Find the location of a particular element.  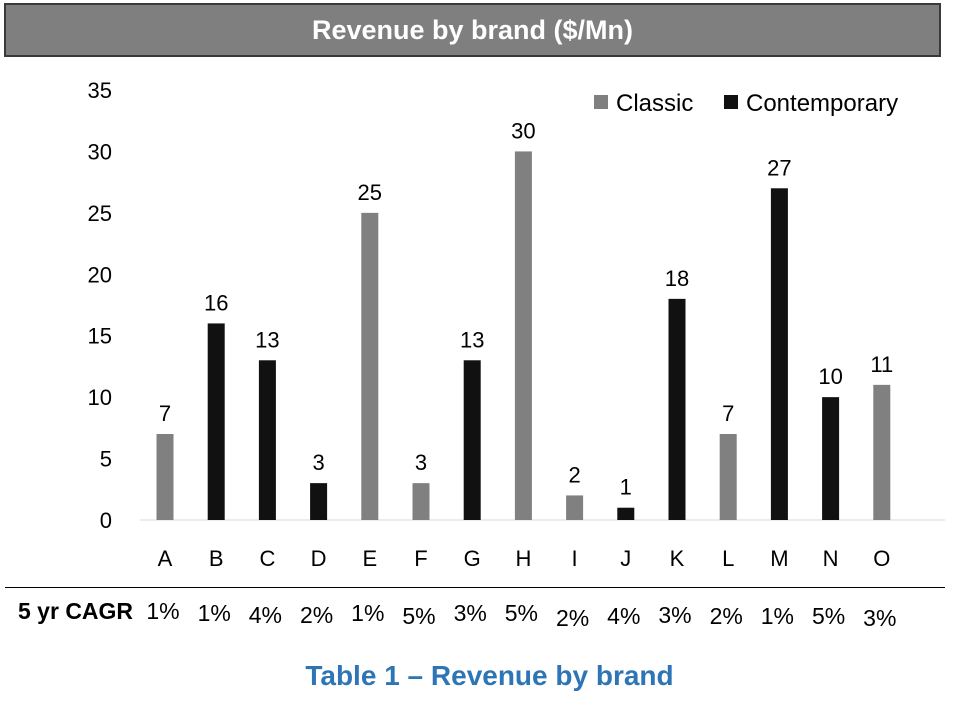

divider-line is located at coordinates (475, 587).